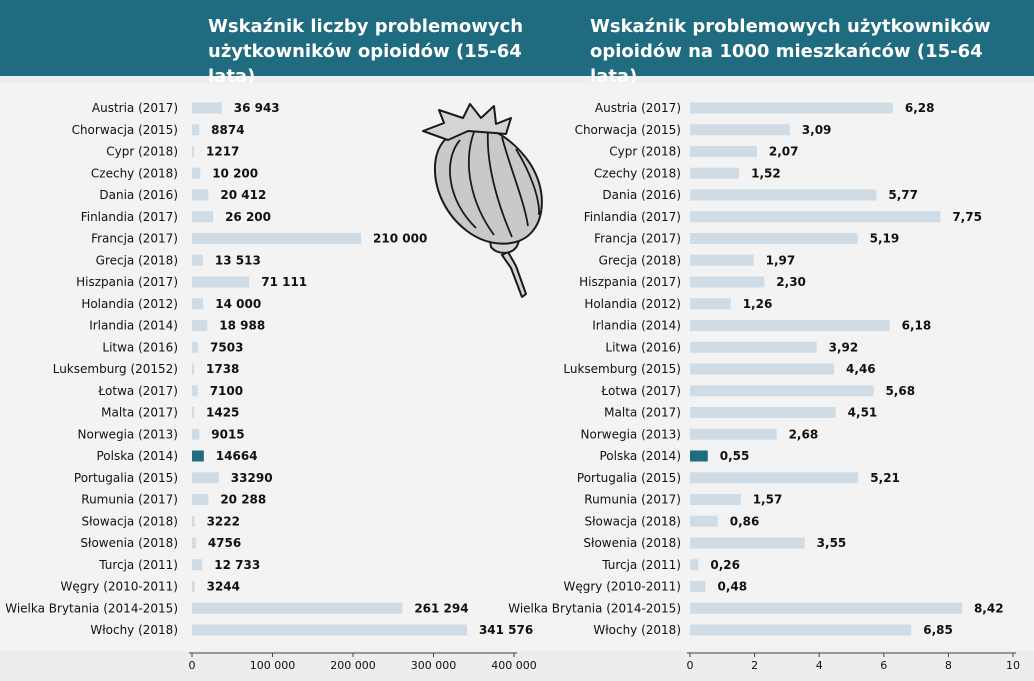 Image resolution: width=1034 pixels, height=681 pixels. I want to click on right-category-label: Polska (2014), so click(640, 456).